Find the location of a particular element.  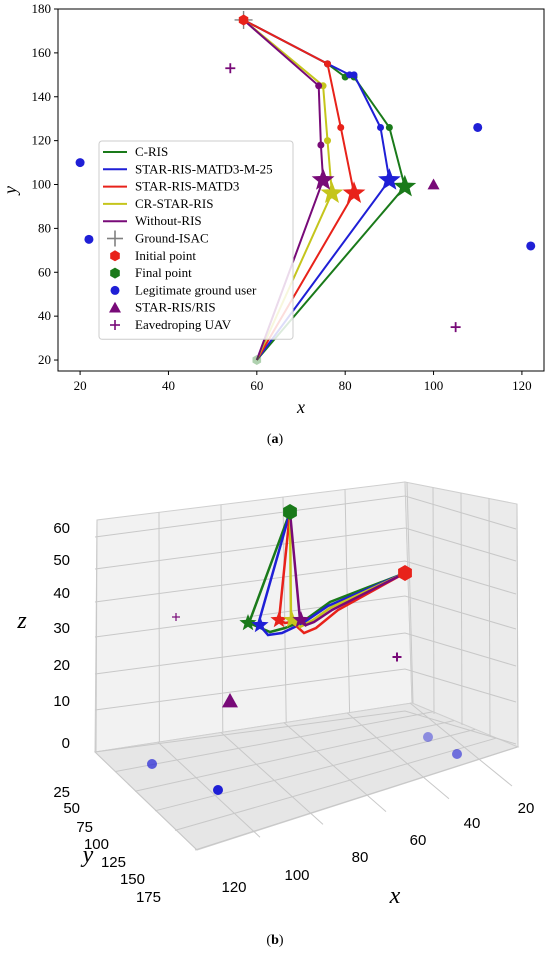

legend-label: C-RIS is located at coordinates (151, 151).